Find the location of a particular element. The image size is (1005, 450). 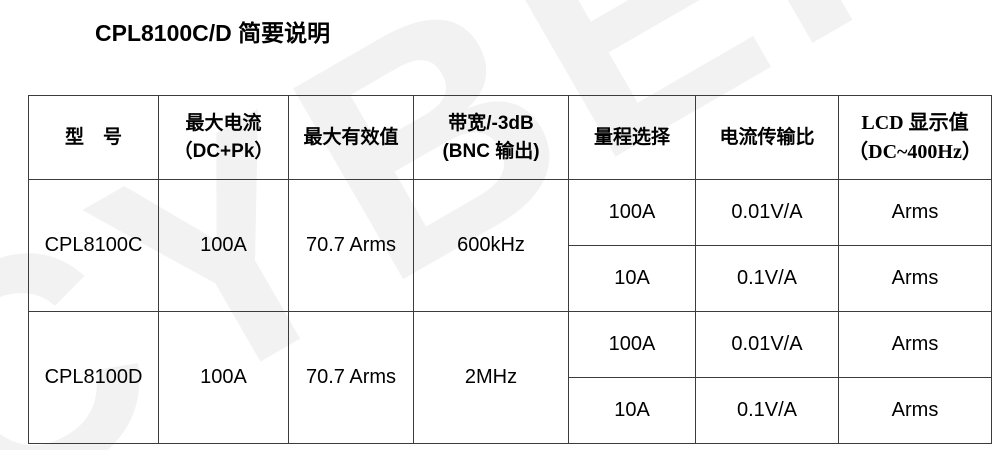

bandwidth-cell: 600kHz is located at coordinates (491, 245).